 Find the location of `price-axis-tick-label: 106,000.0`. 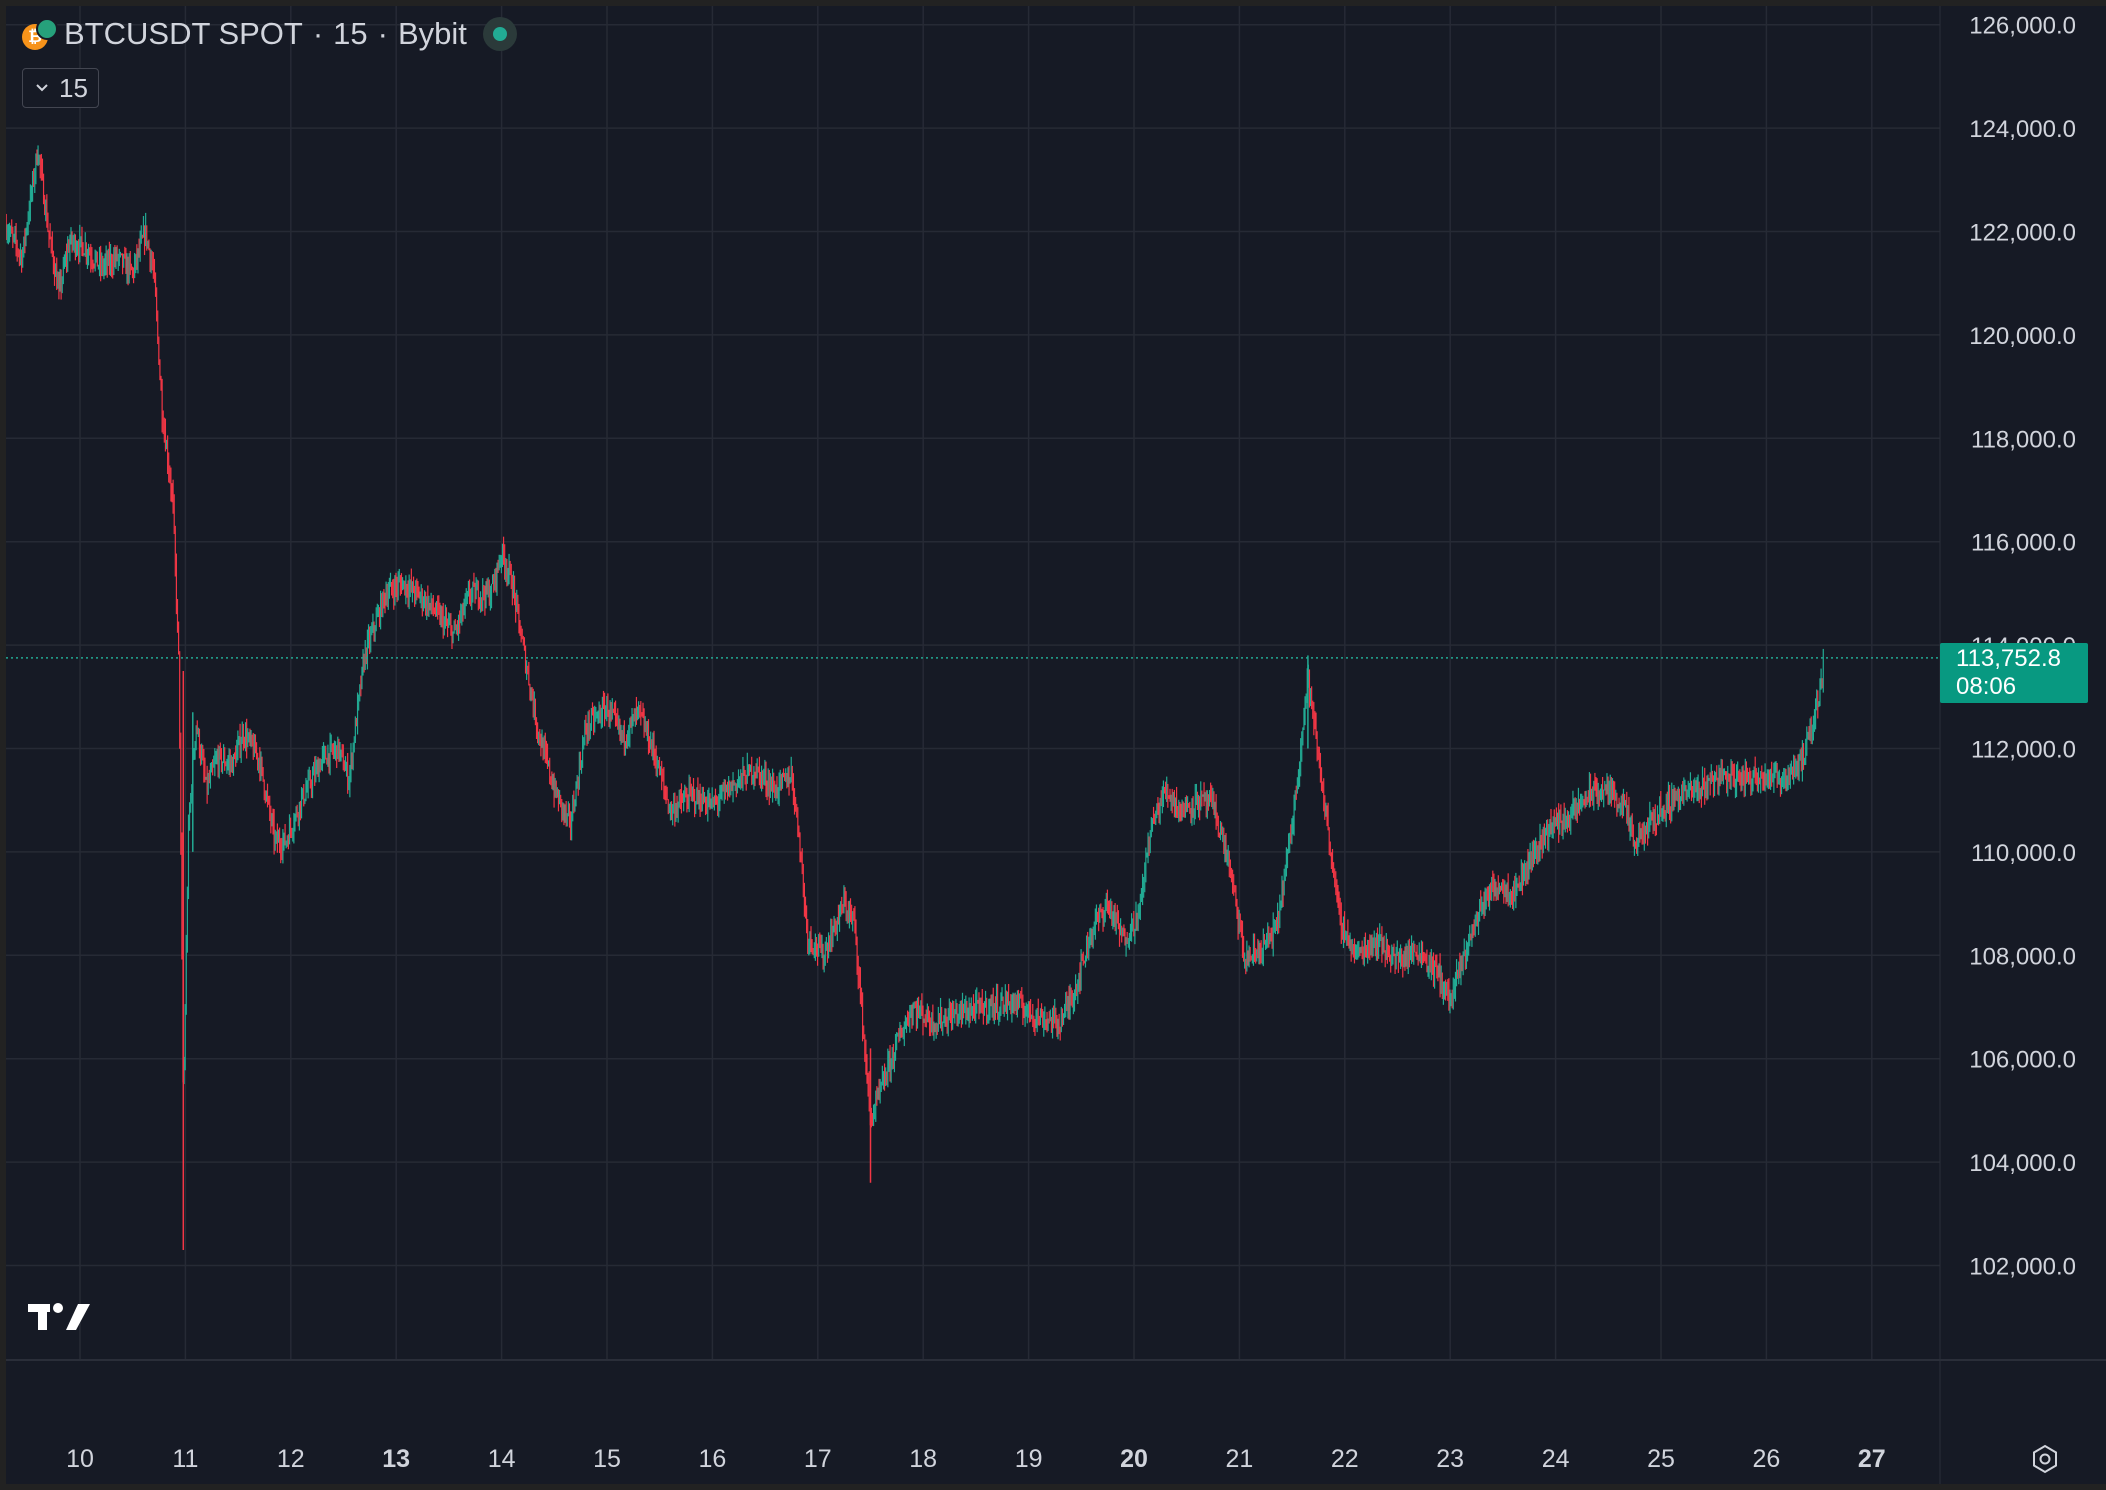

price-axis-tick-label: 106,000.0 is located at coordinates (2022, 1060).